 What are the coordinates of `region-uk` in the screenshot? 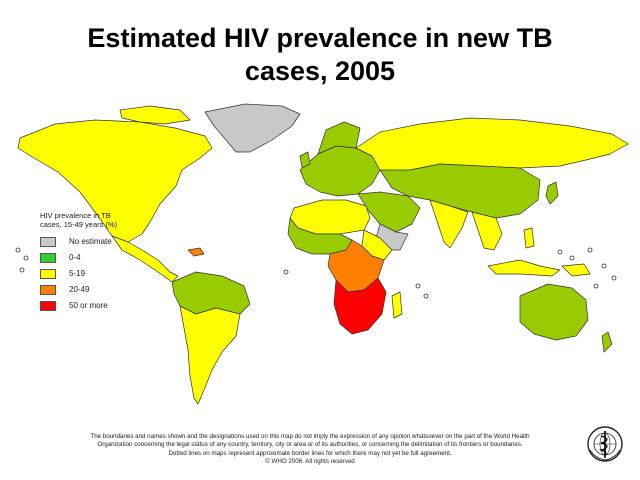 It's located at (305, 160).